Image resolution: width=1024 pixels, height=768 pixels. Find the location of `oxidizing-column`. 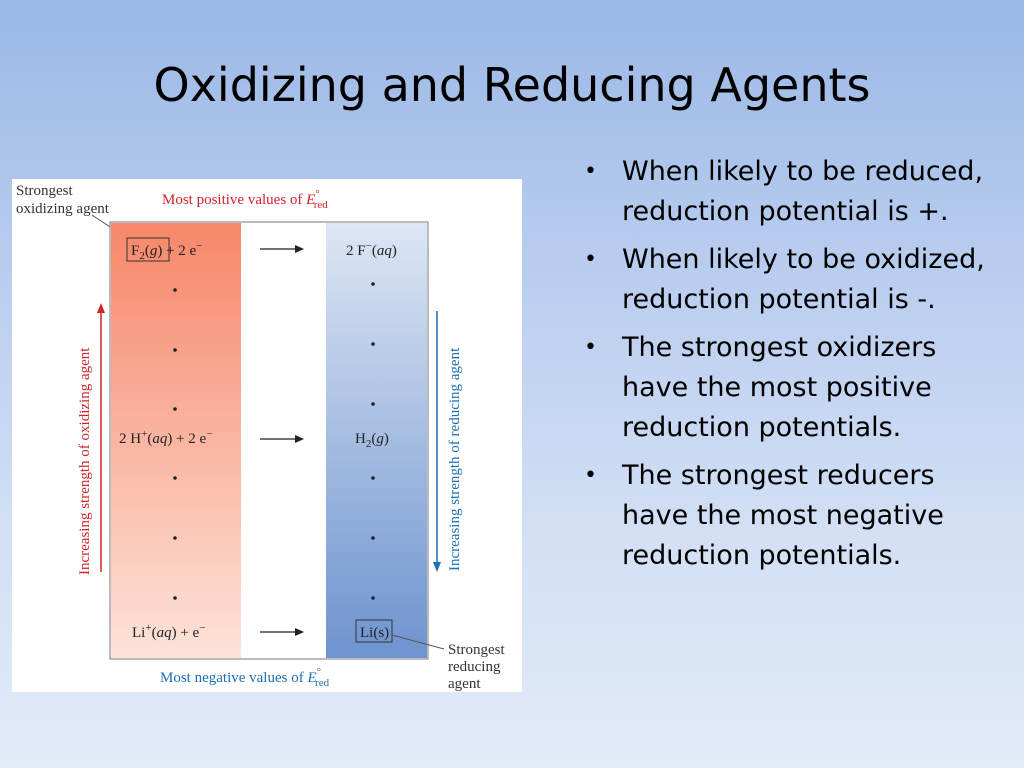

oxidizing-column is located at coordinates (176, 440).